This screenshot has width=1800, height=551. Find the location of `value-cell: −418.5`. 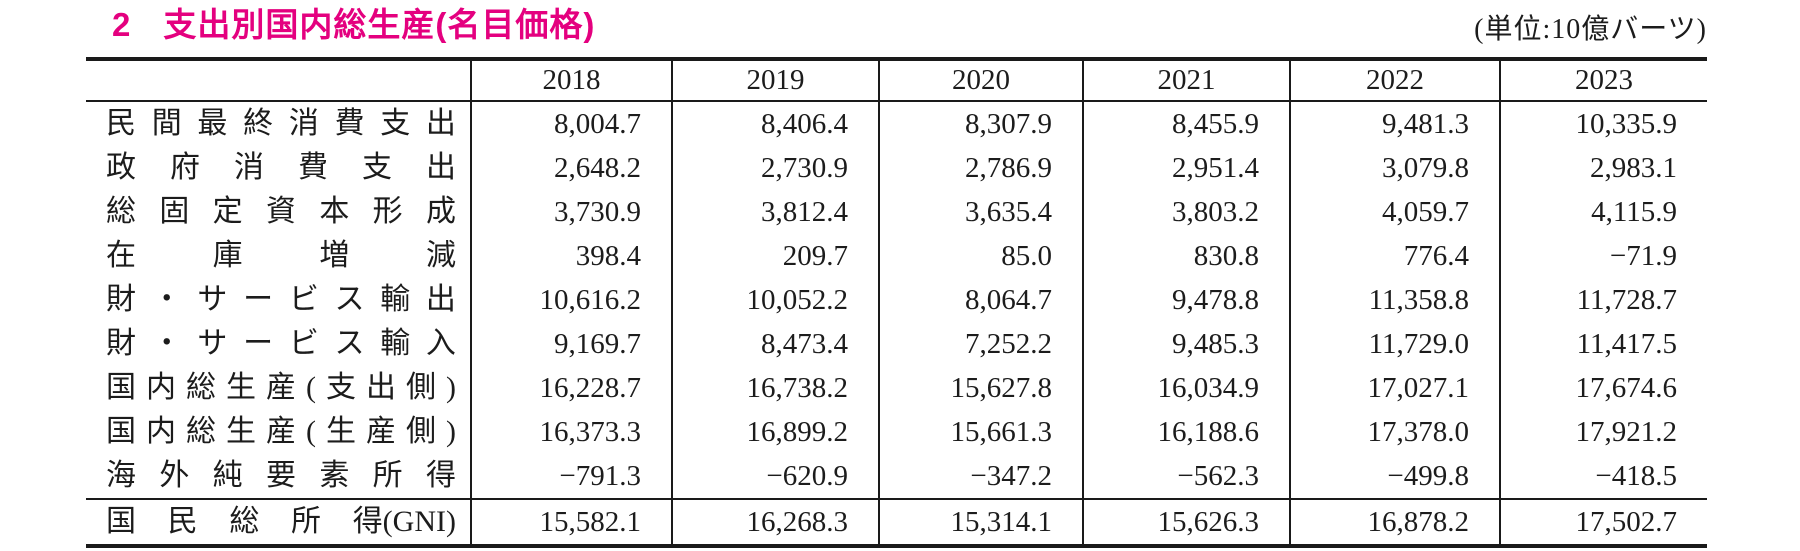

value-cell: −418.5 is located at coordinates (1603, 476).